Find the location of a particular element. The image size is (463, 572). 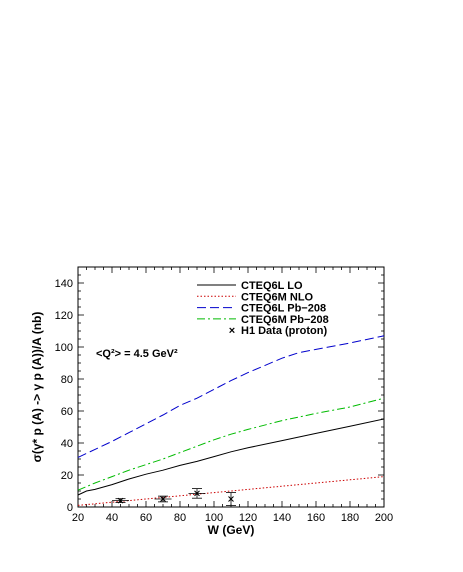

legend-marker-data: × is located at coordinates (232, 331).